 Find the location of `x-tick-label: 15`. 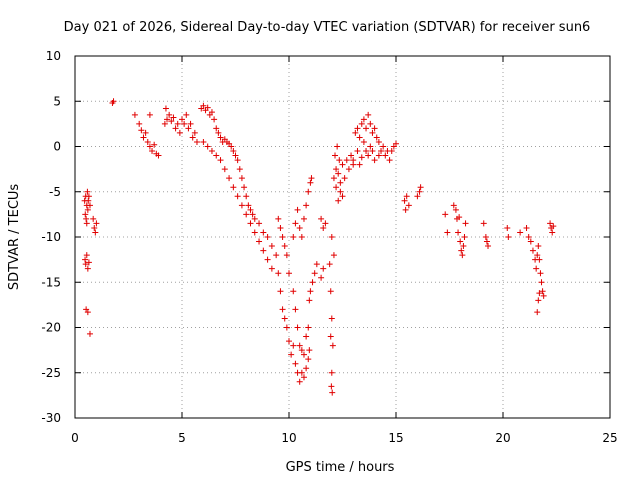

x-tick-label: 15 is located at coordinates (395, 438).